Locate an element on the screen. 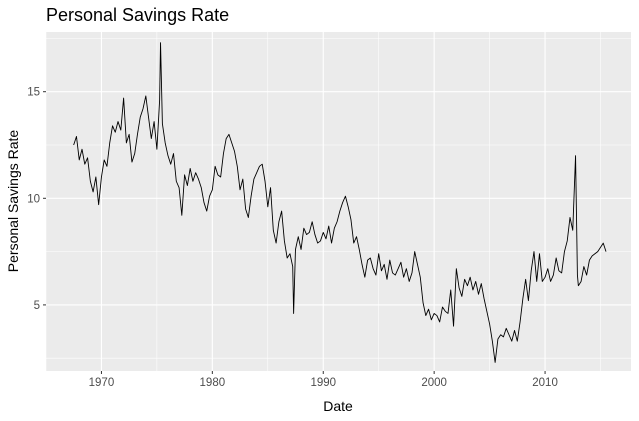  y-tick-label: 5 is located at coordinates (37, 306).